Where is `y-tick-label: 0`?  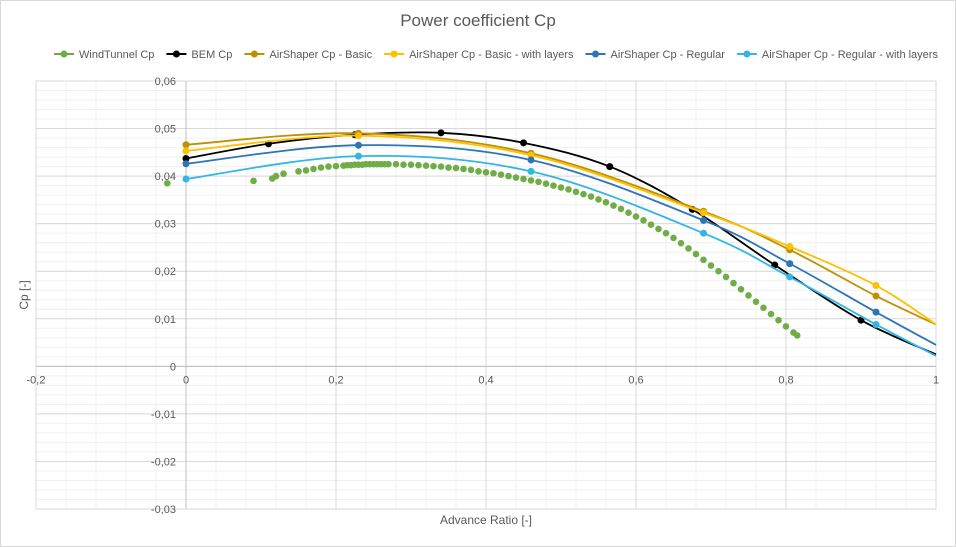 y-tick-label: 0 is located at coordinates (173, 367).